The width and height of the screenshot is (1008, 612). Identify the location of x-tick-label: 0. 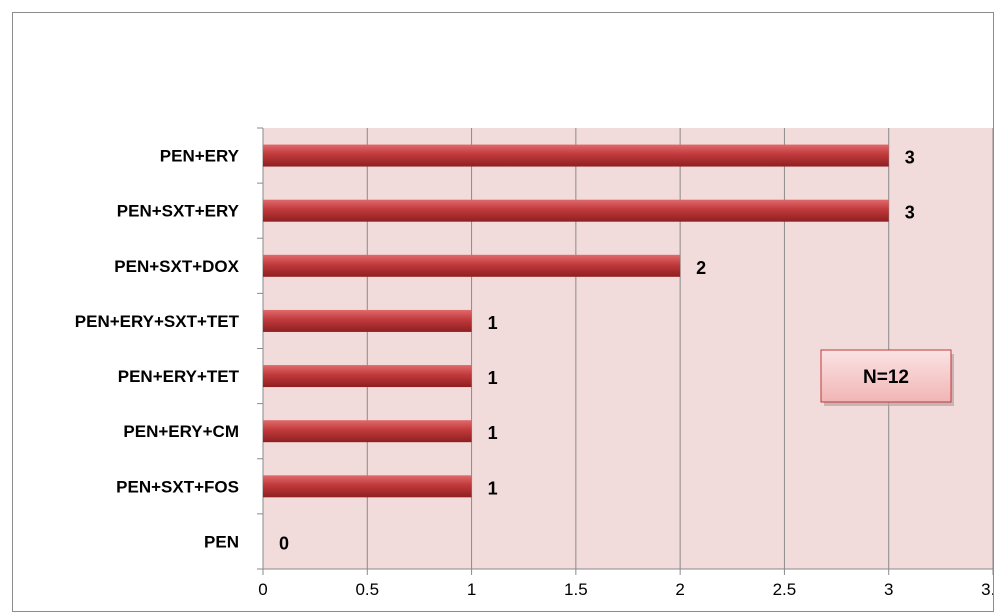
(262, 589).